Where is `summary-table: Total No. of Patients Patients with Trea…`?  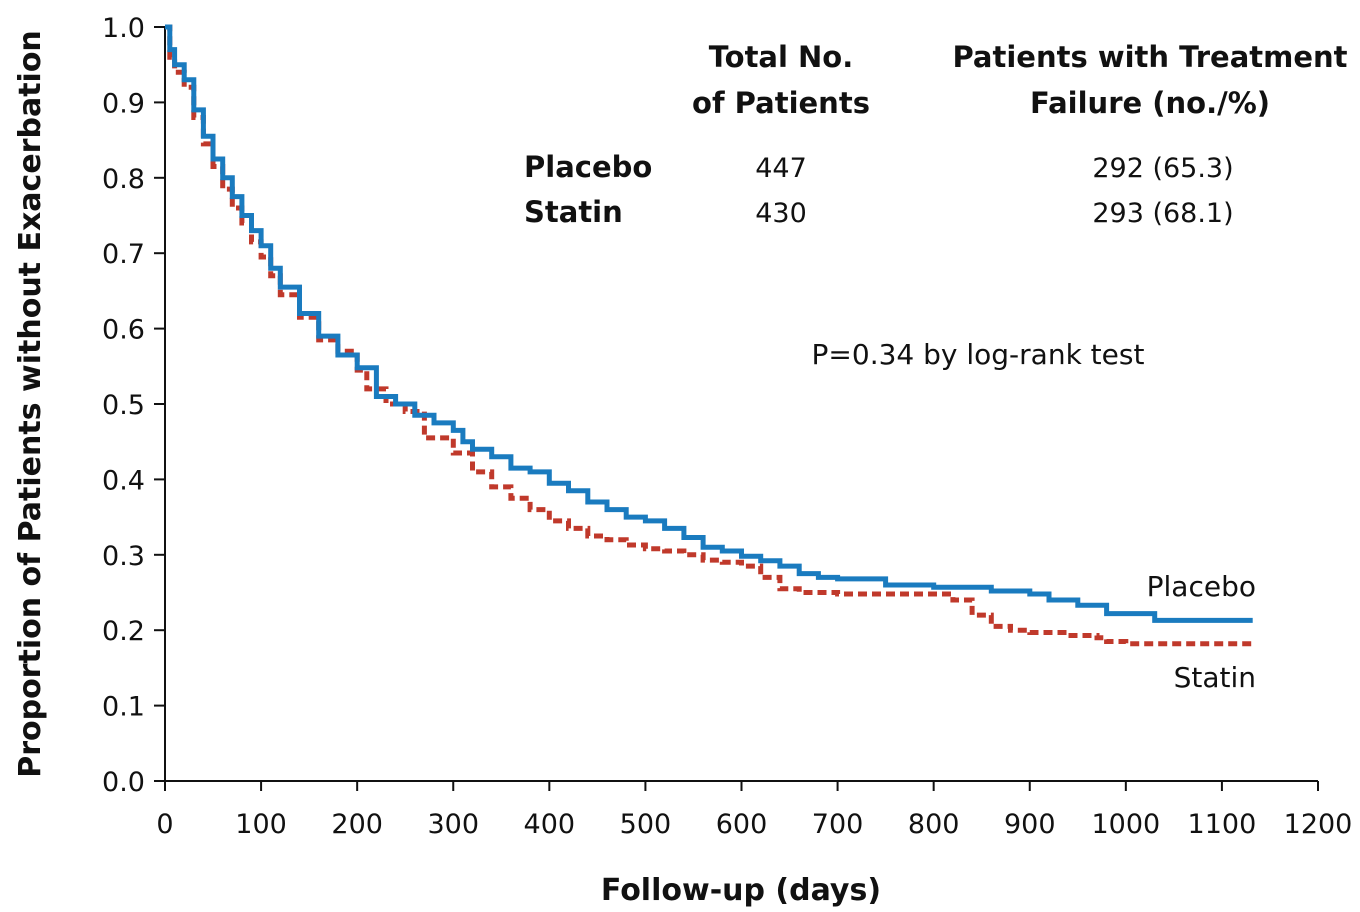 summary-table: Total No. of Patients Patients with Trea… is located at coordinates (936, 134).